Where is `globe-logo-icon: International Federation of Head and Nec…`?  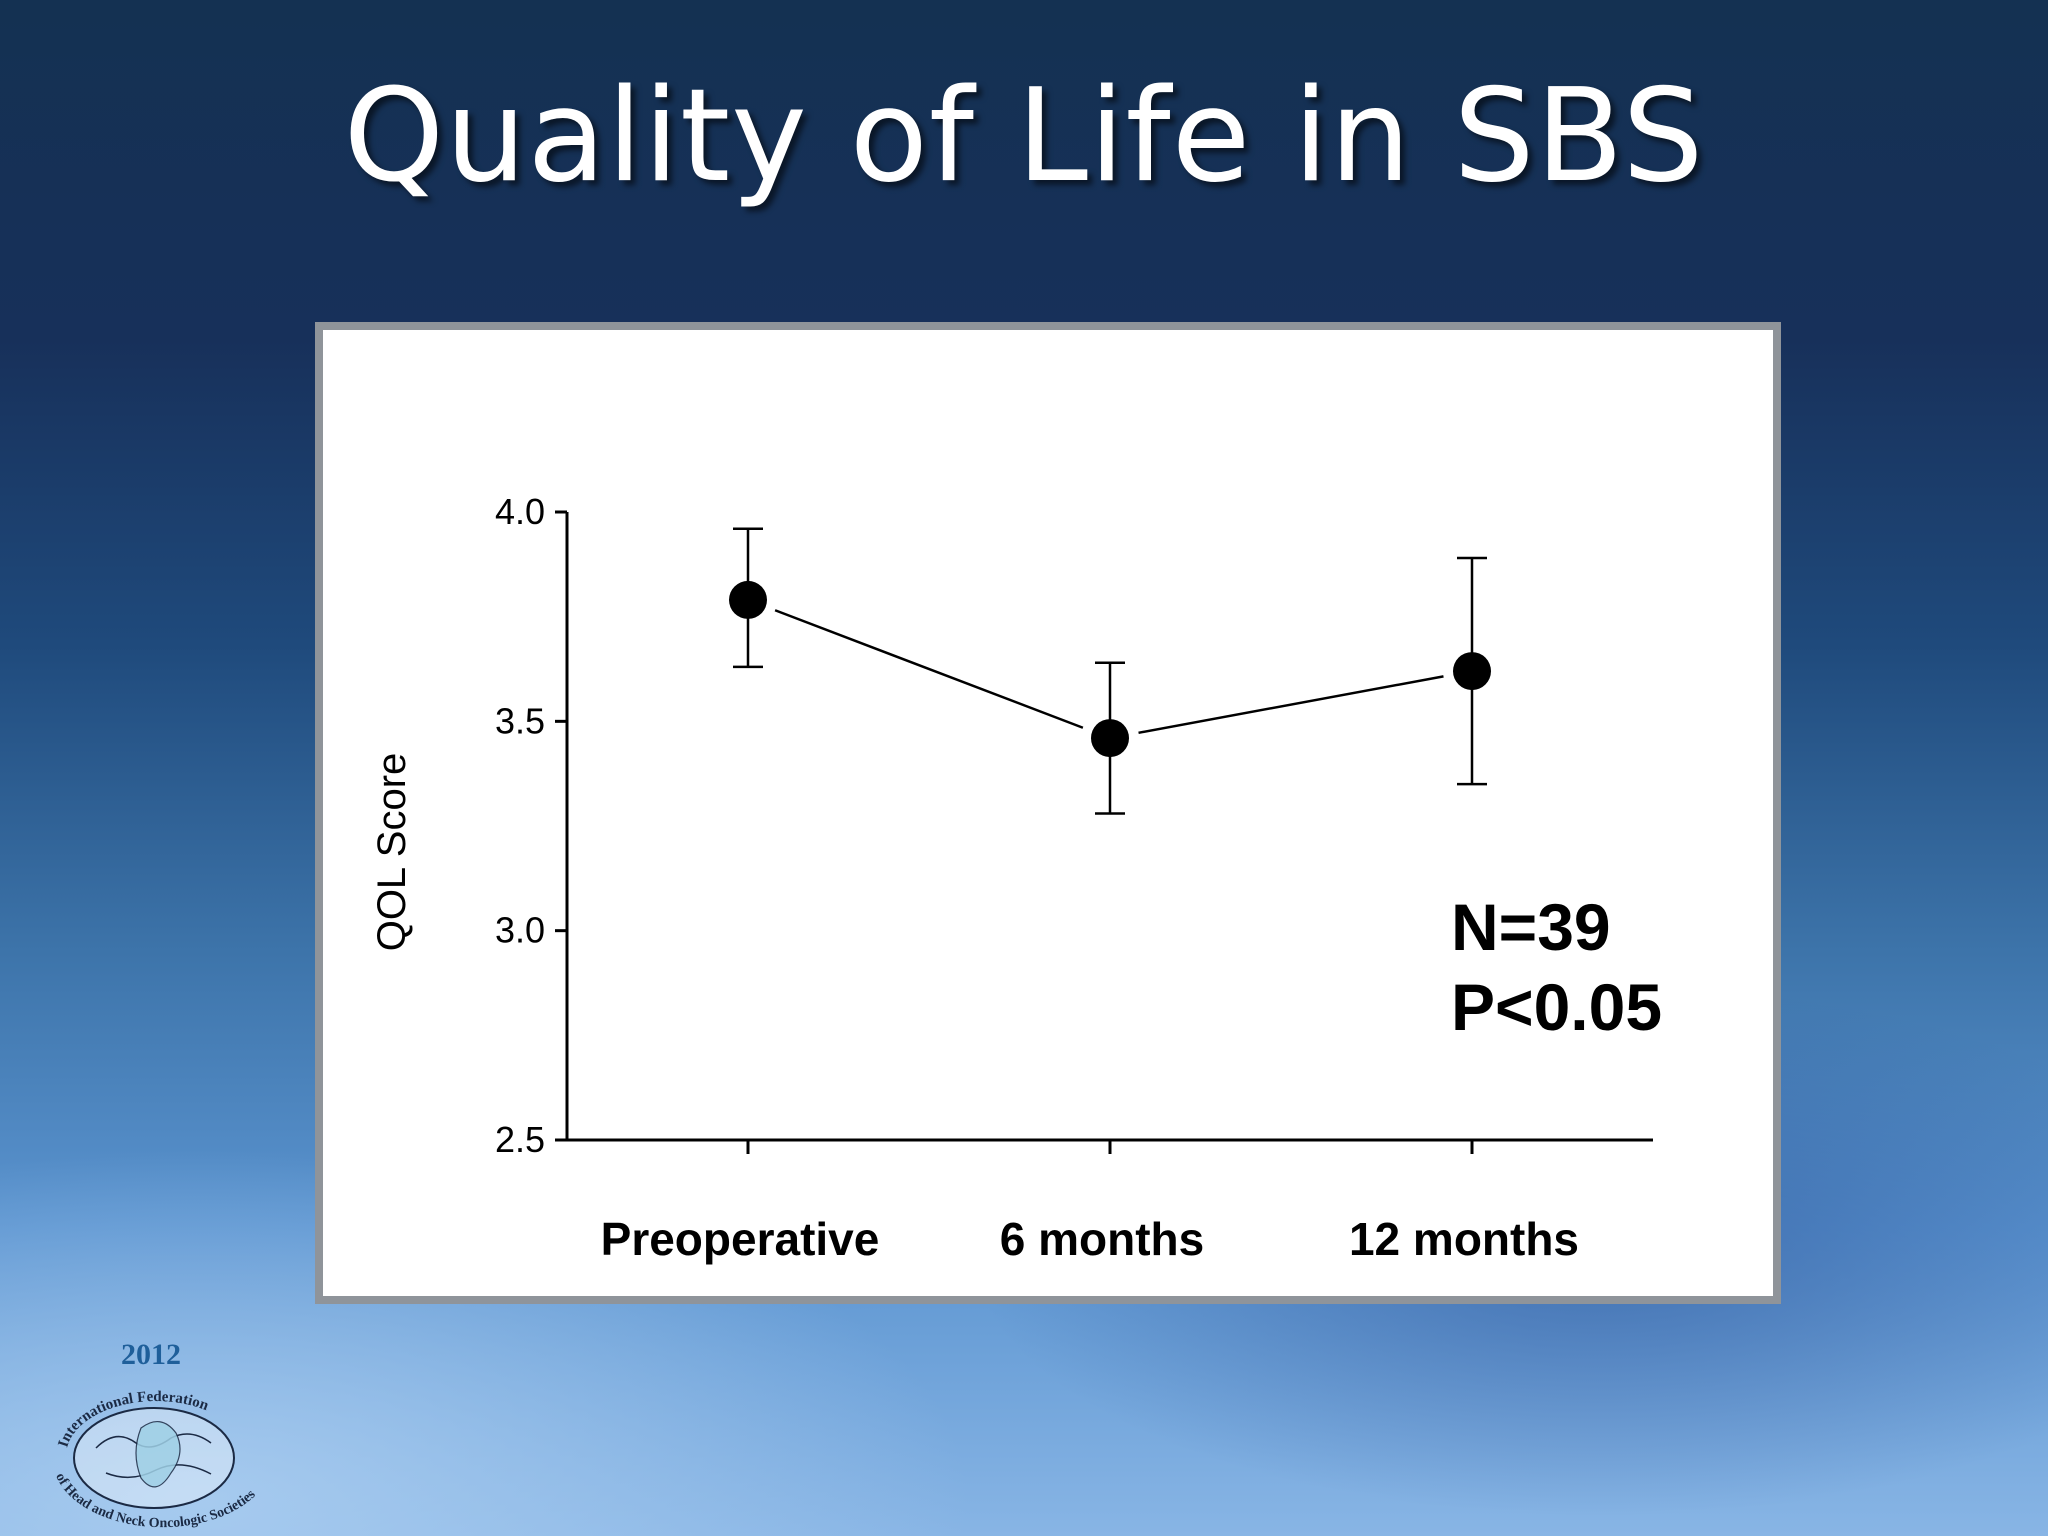
globe-logo-icon: International Federation of Head and Nec… is located at coordinates (155, 1458).